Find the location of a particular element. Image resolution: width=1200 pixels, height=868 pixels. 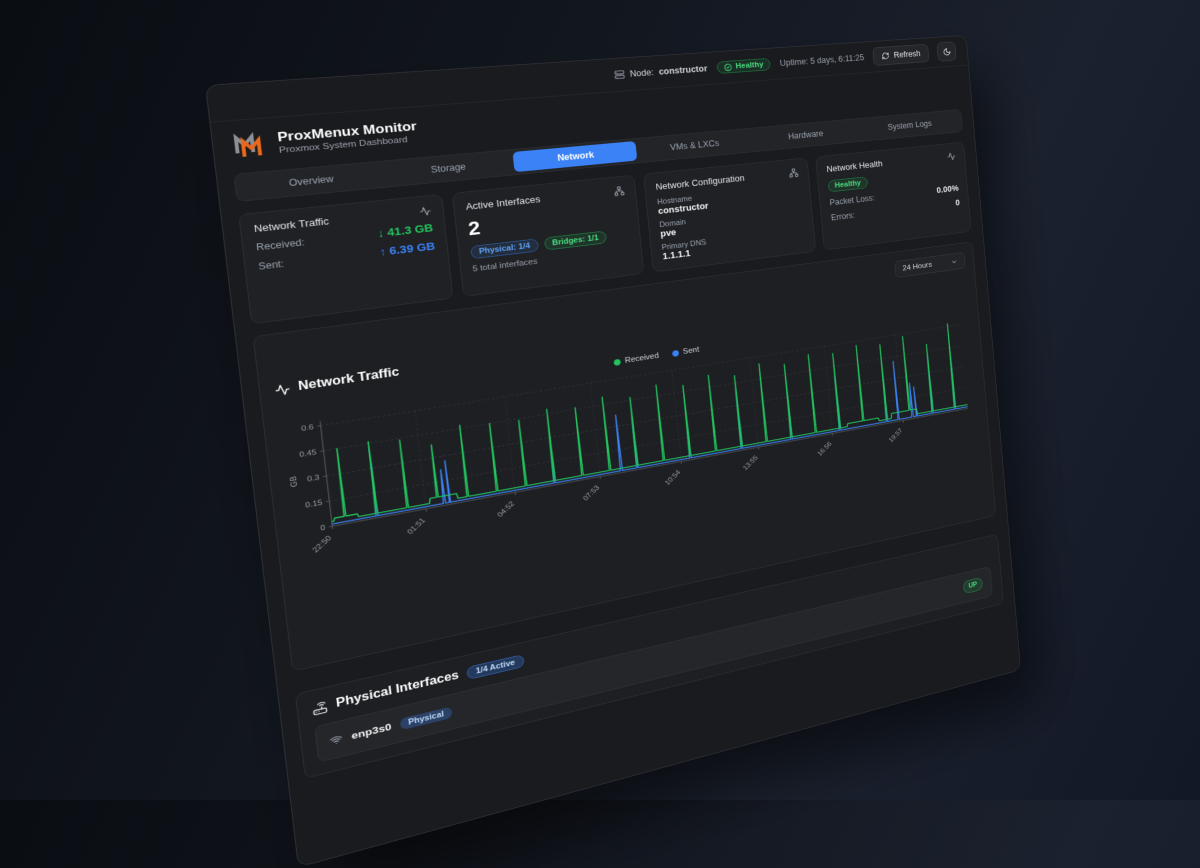

interface-status-badge: UP is located at coordinates (973, 585).